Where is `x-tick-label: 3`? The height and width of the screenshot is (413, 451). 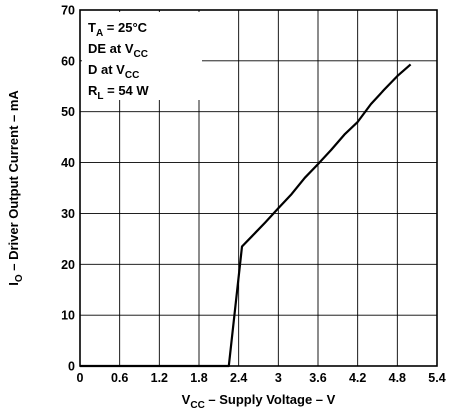
x-tick-label: 3 is located at coordinates (278, 378).